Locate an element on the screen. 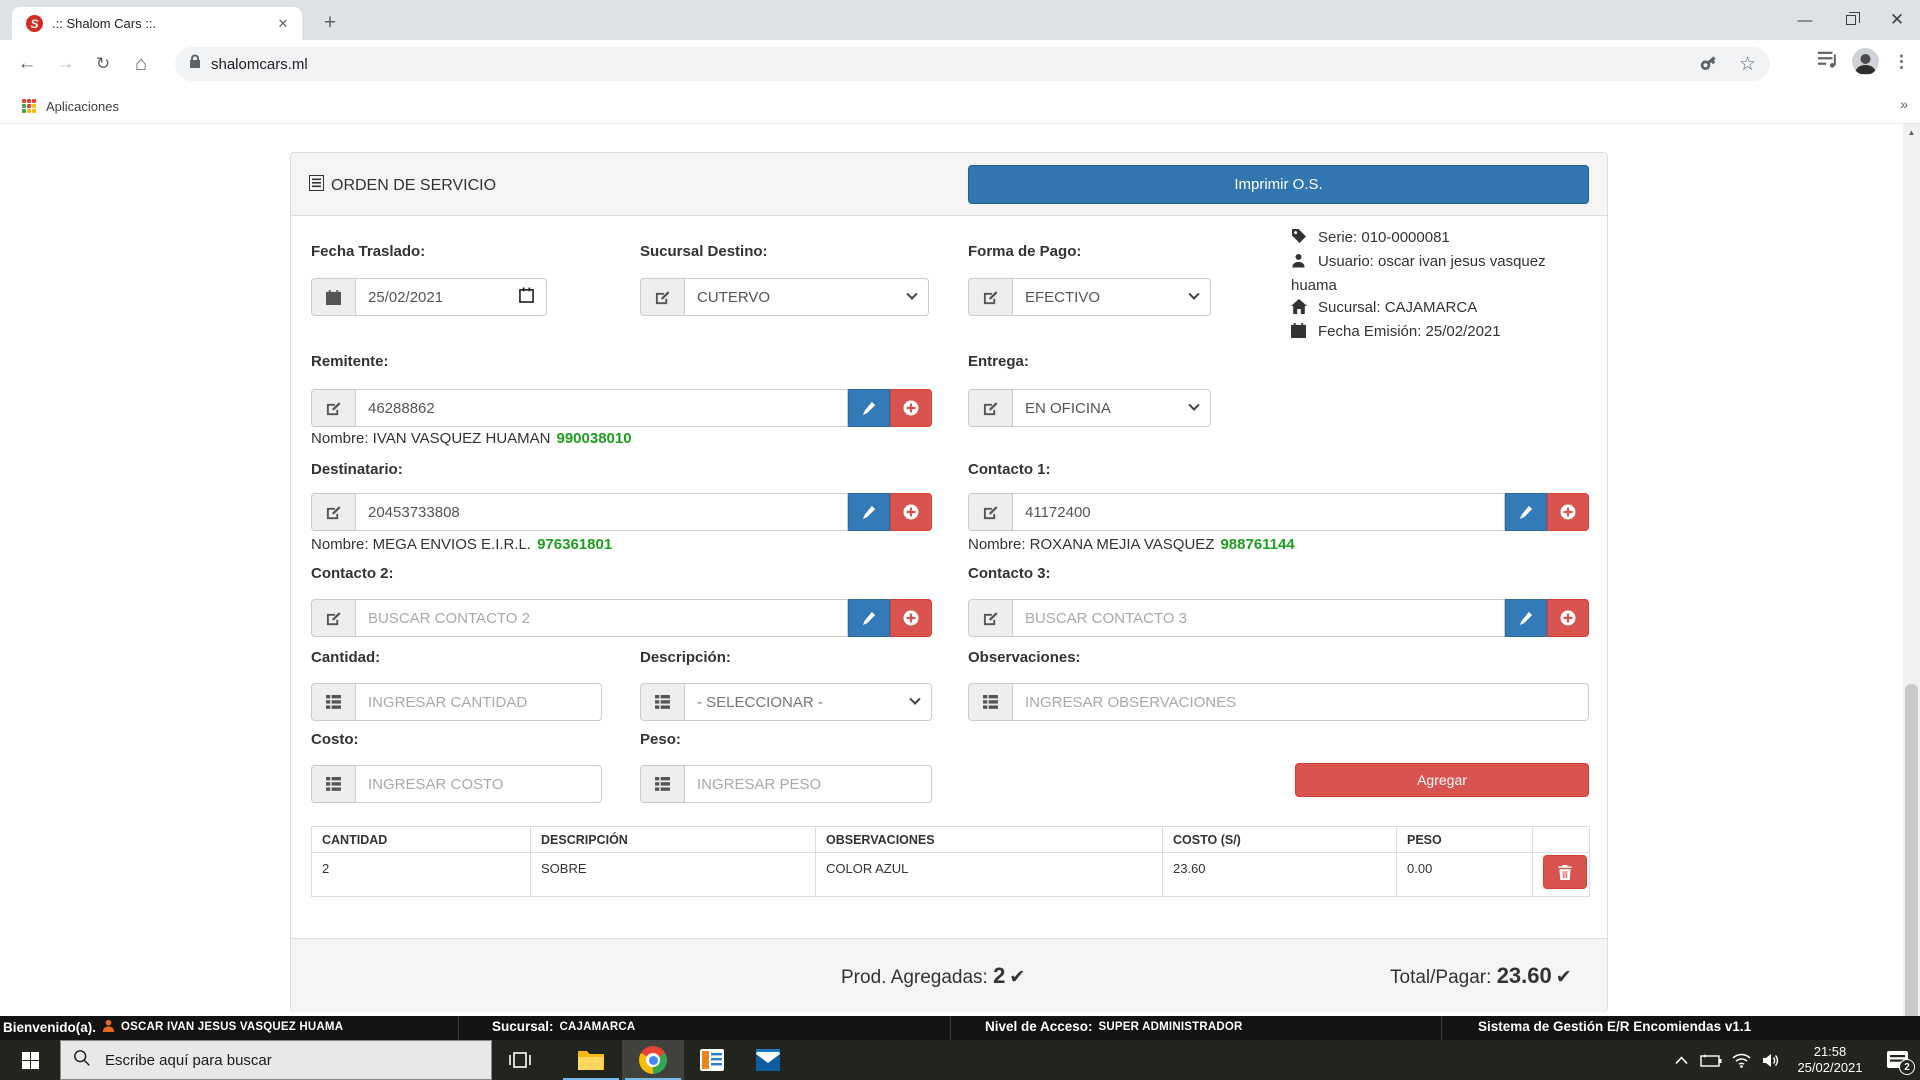 This screenshot has width=1920, height=1080. remitente-edit-button is located at coordinates (869, 408).